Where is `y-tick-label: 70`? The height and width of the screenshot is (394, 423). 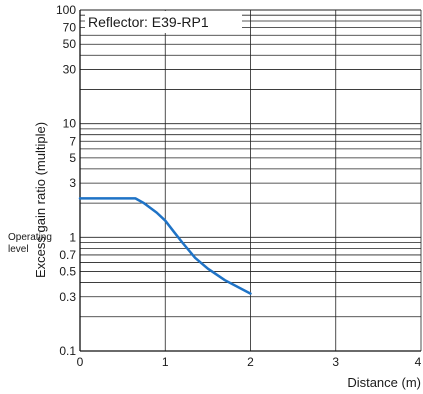 y-tick-label: 70 is located at coordinates (70, 28).